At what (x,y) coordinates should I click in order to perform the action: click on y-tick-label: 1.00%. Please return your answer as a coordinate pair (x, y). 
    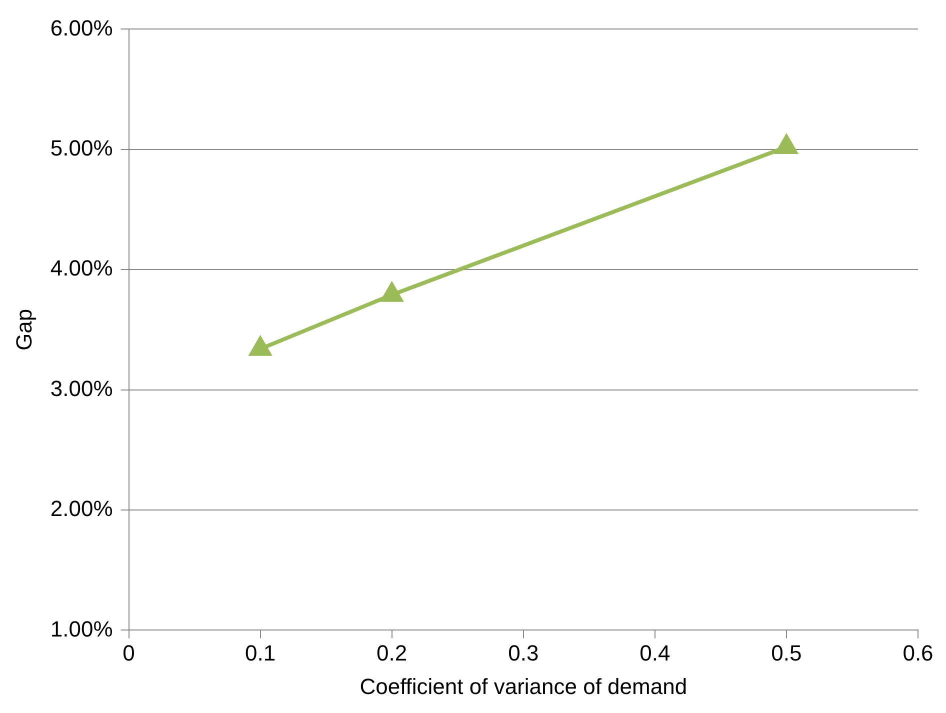
    Looking at the image, I should click on (81, 629).